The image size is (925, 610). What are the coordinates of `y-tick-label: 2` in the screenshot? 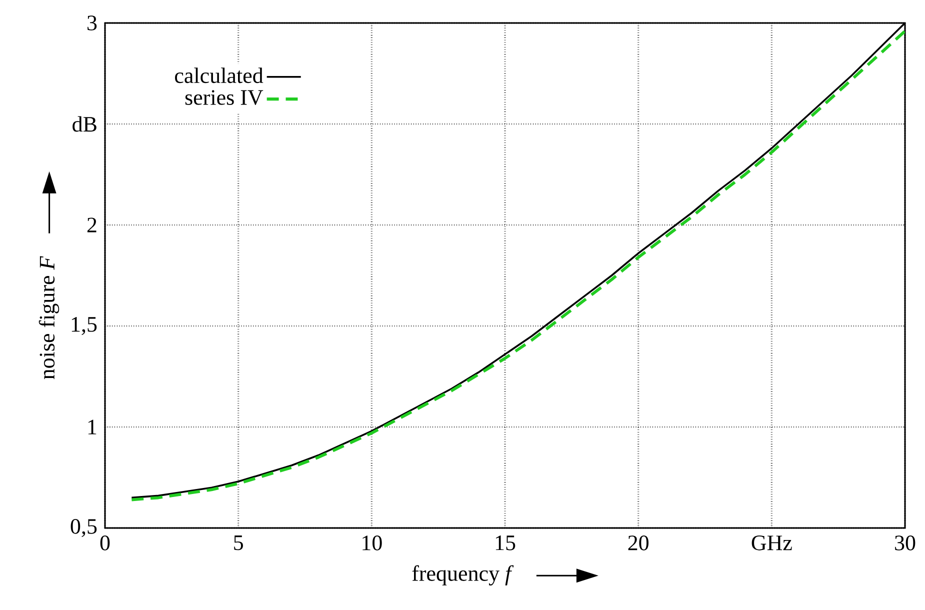 It's located at (91, 225).